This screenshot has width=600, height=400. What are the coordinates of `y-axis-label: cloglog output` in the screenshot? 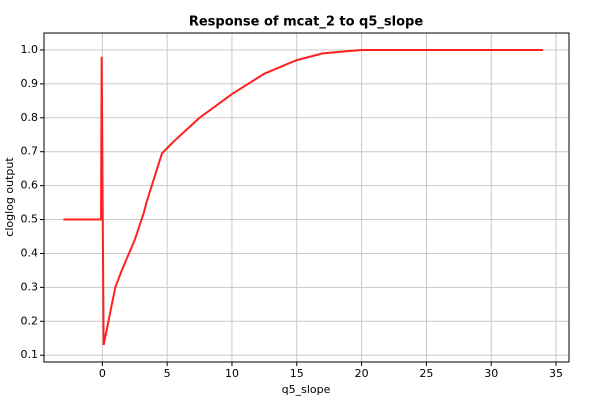 It's located at (9, 197).